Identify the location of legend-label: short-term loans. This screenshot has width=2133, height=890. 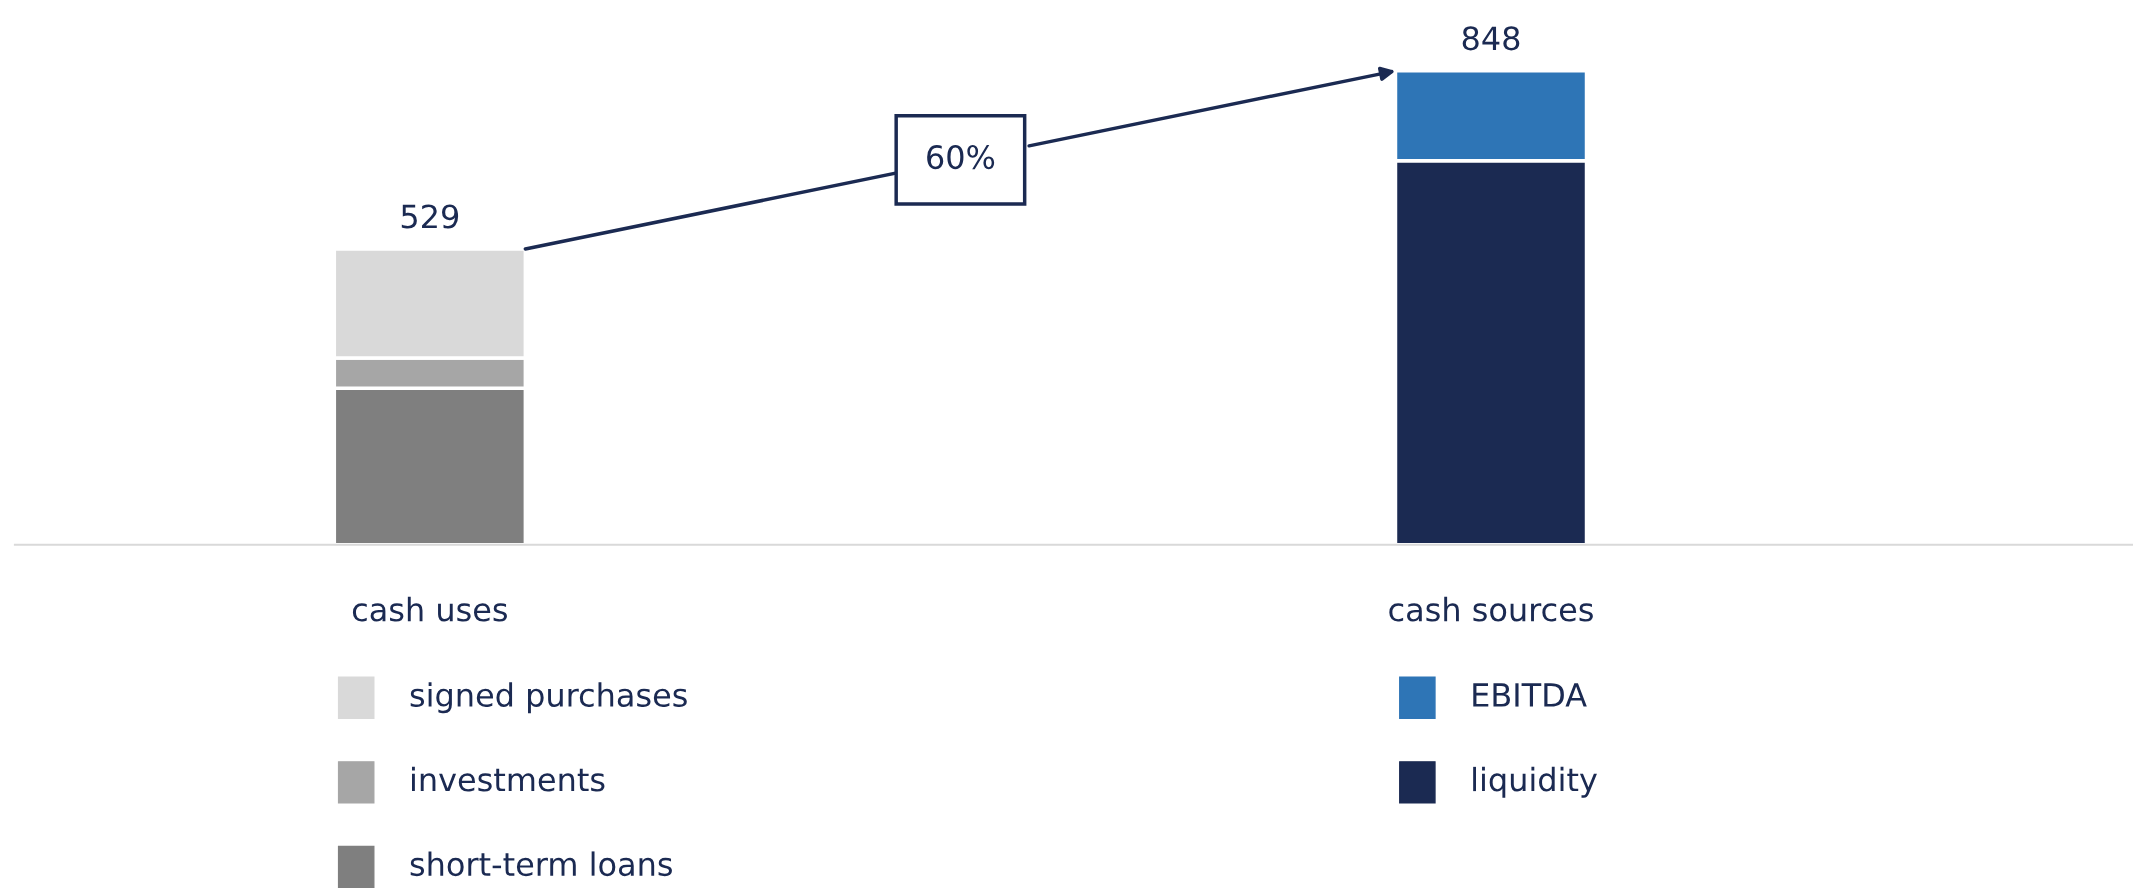
(541, 864).